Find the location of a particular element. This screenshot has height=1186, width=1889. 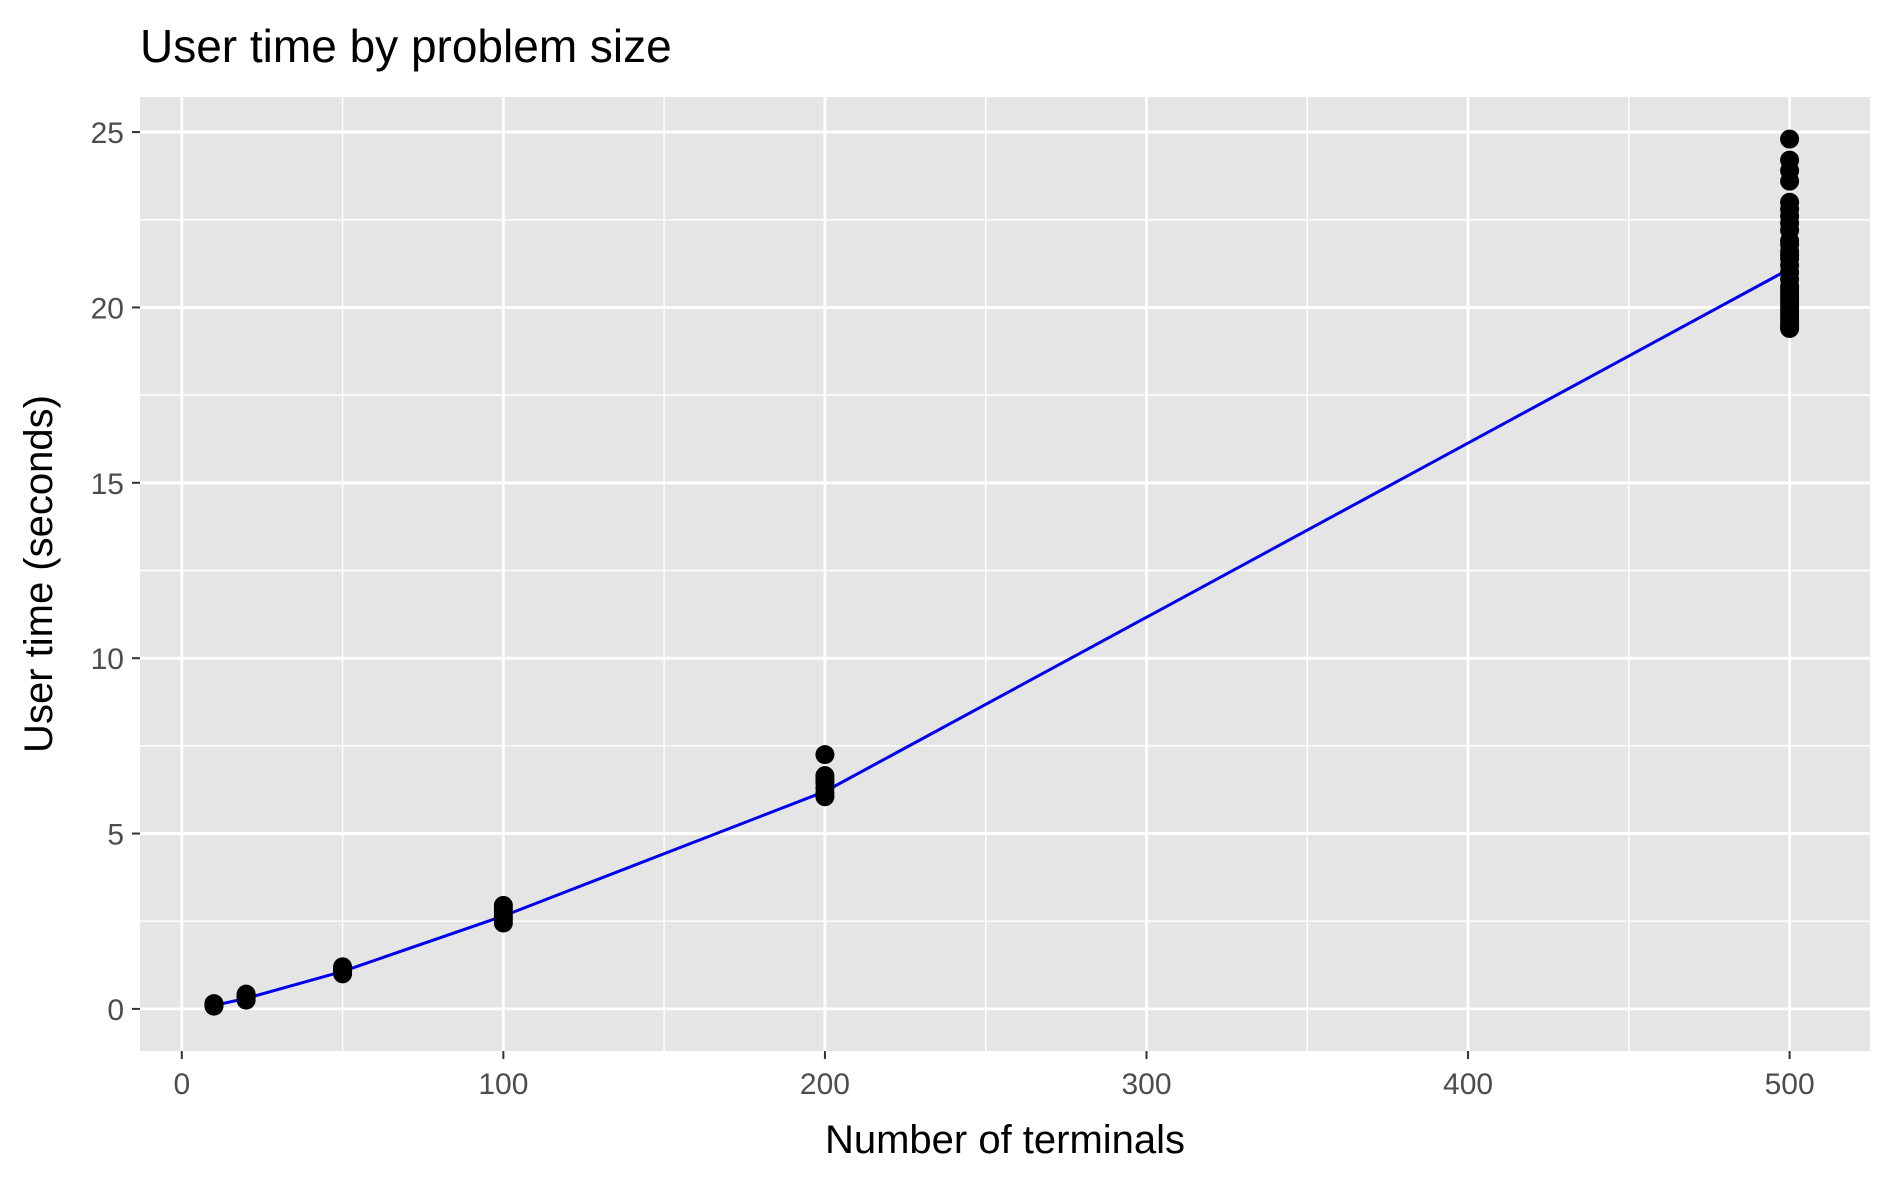

y-tick-label: 20 is located at coordinates (107, 308).